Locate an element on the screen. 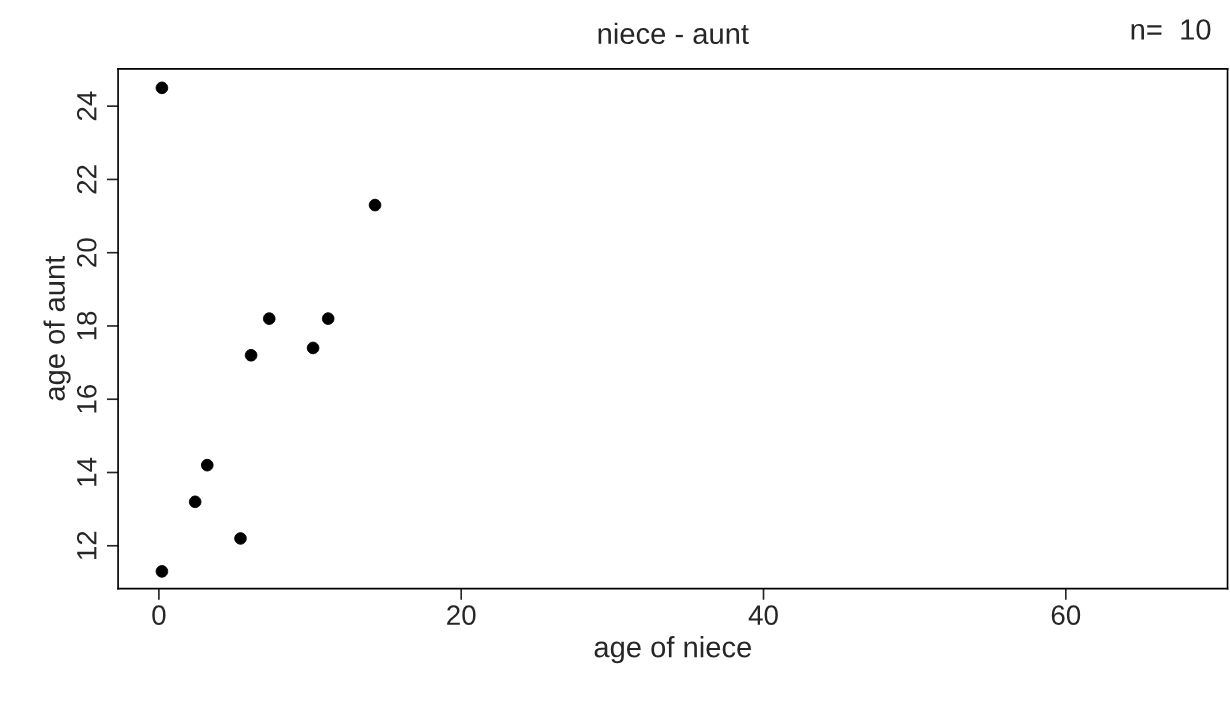 The height and width of the screenshot is (702, 1230). y-axis-title: age of aunt is located at coordinates (57, 328).